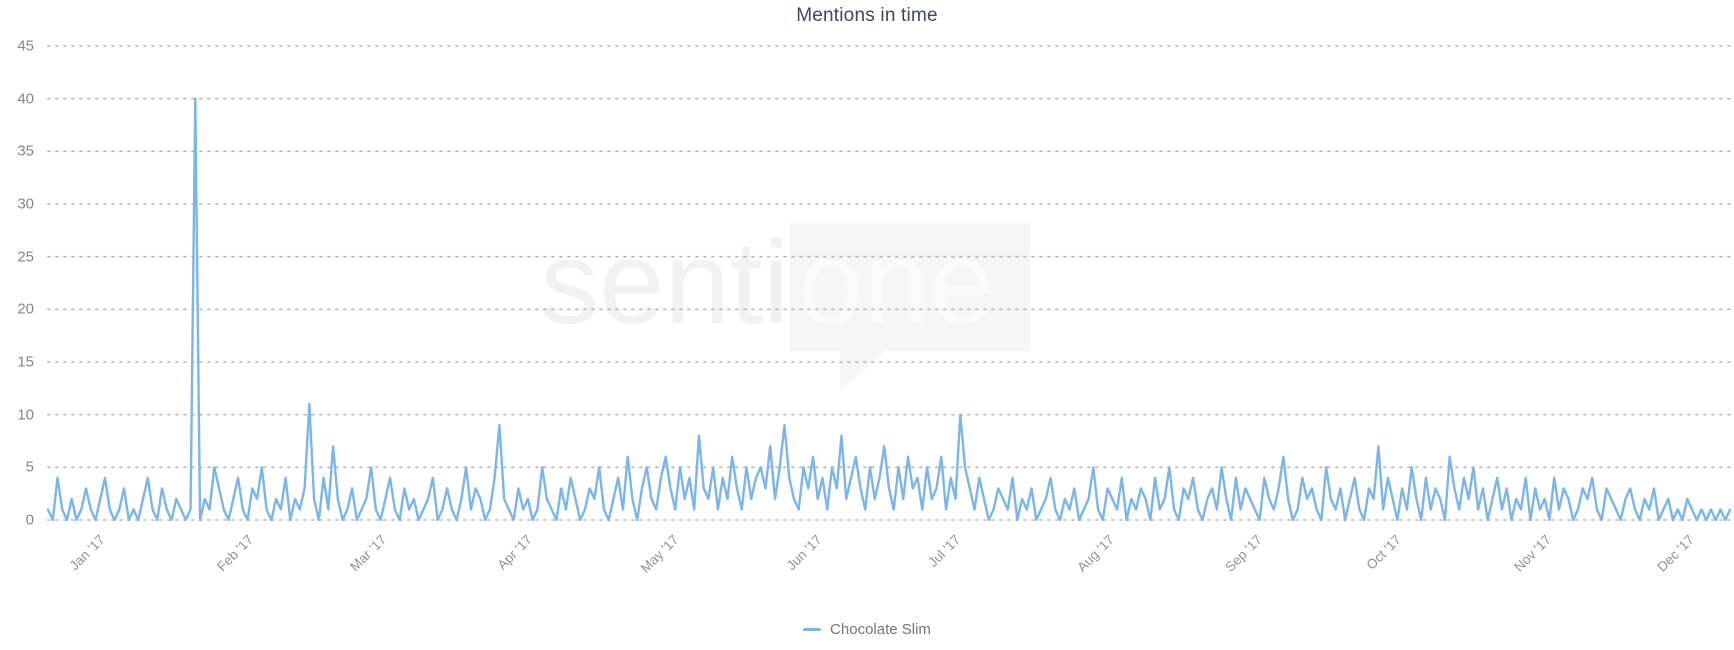 The image size is (1734, 650). Describe the element at coordinates (812, 629) in the screenshot. I see `legend-line-icon` at that location.